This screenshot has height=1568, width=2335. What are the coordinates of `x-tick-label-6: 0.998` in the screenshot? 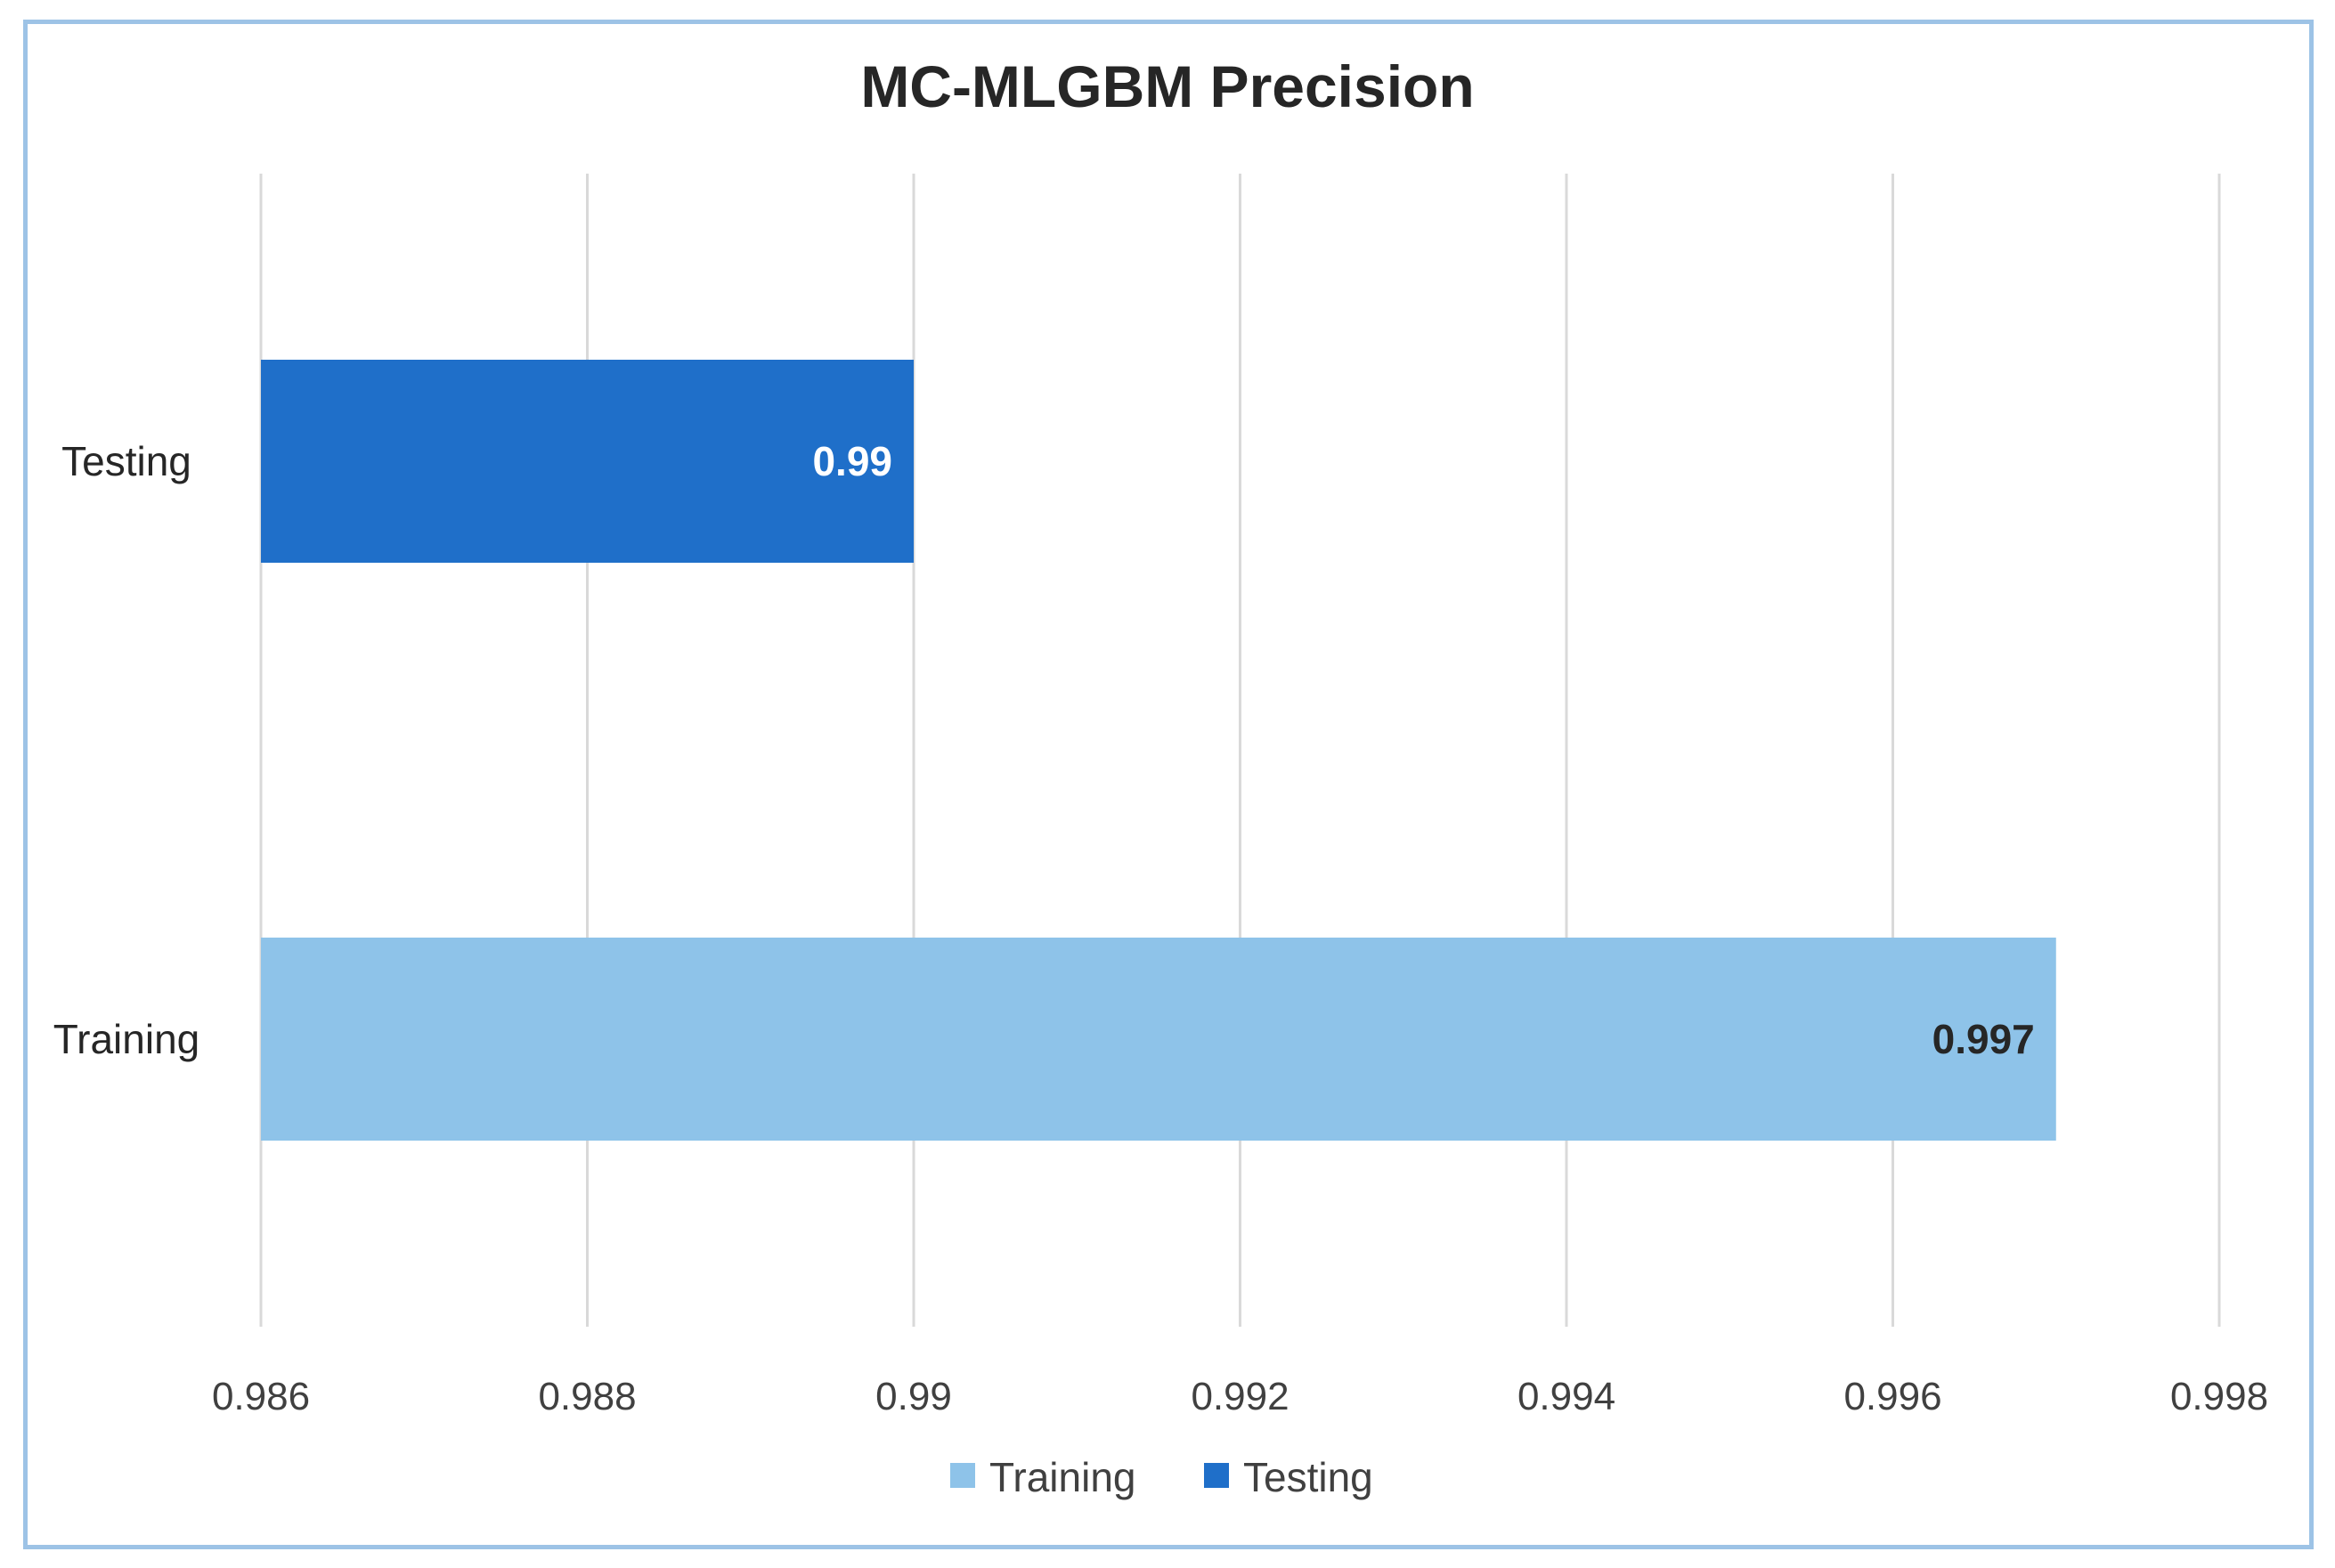 It's located at (2219, 1396).